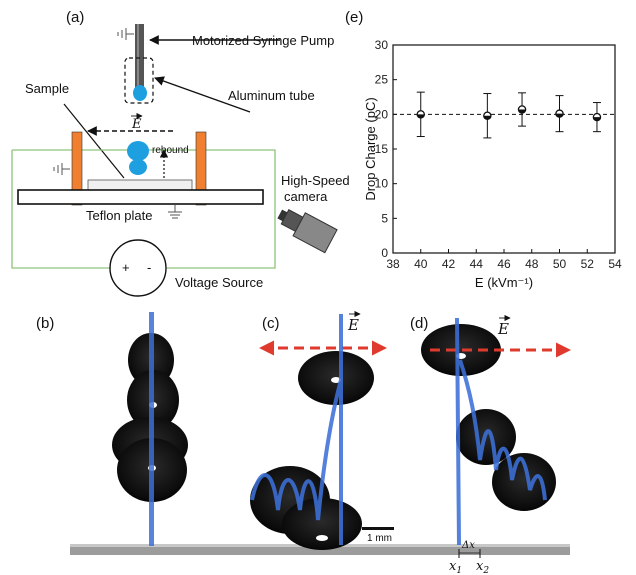  I want to click on left-electrode, so click(77, 168).